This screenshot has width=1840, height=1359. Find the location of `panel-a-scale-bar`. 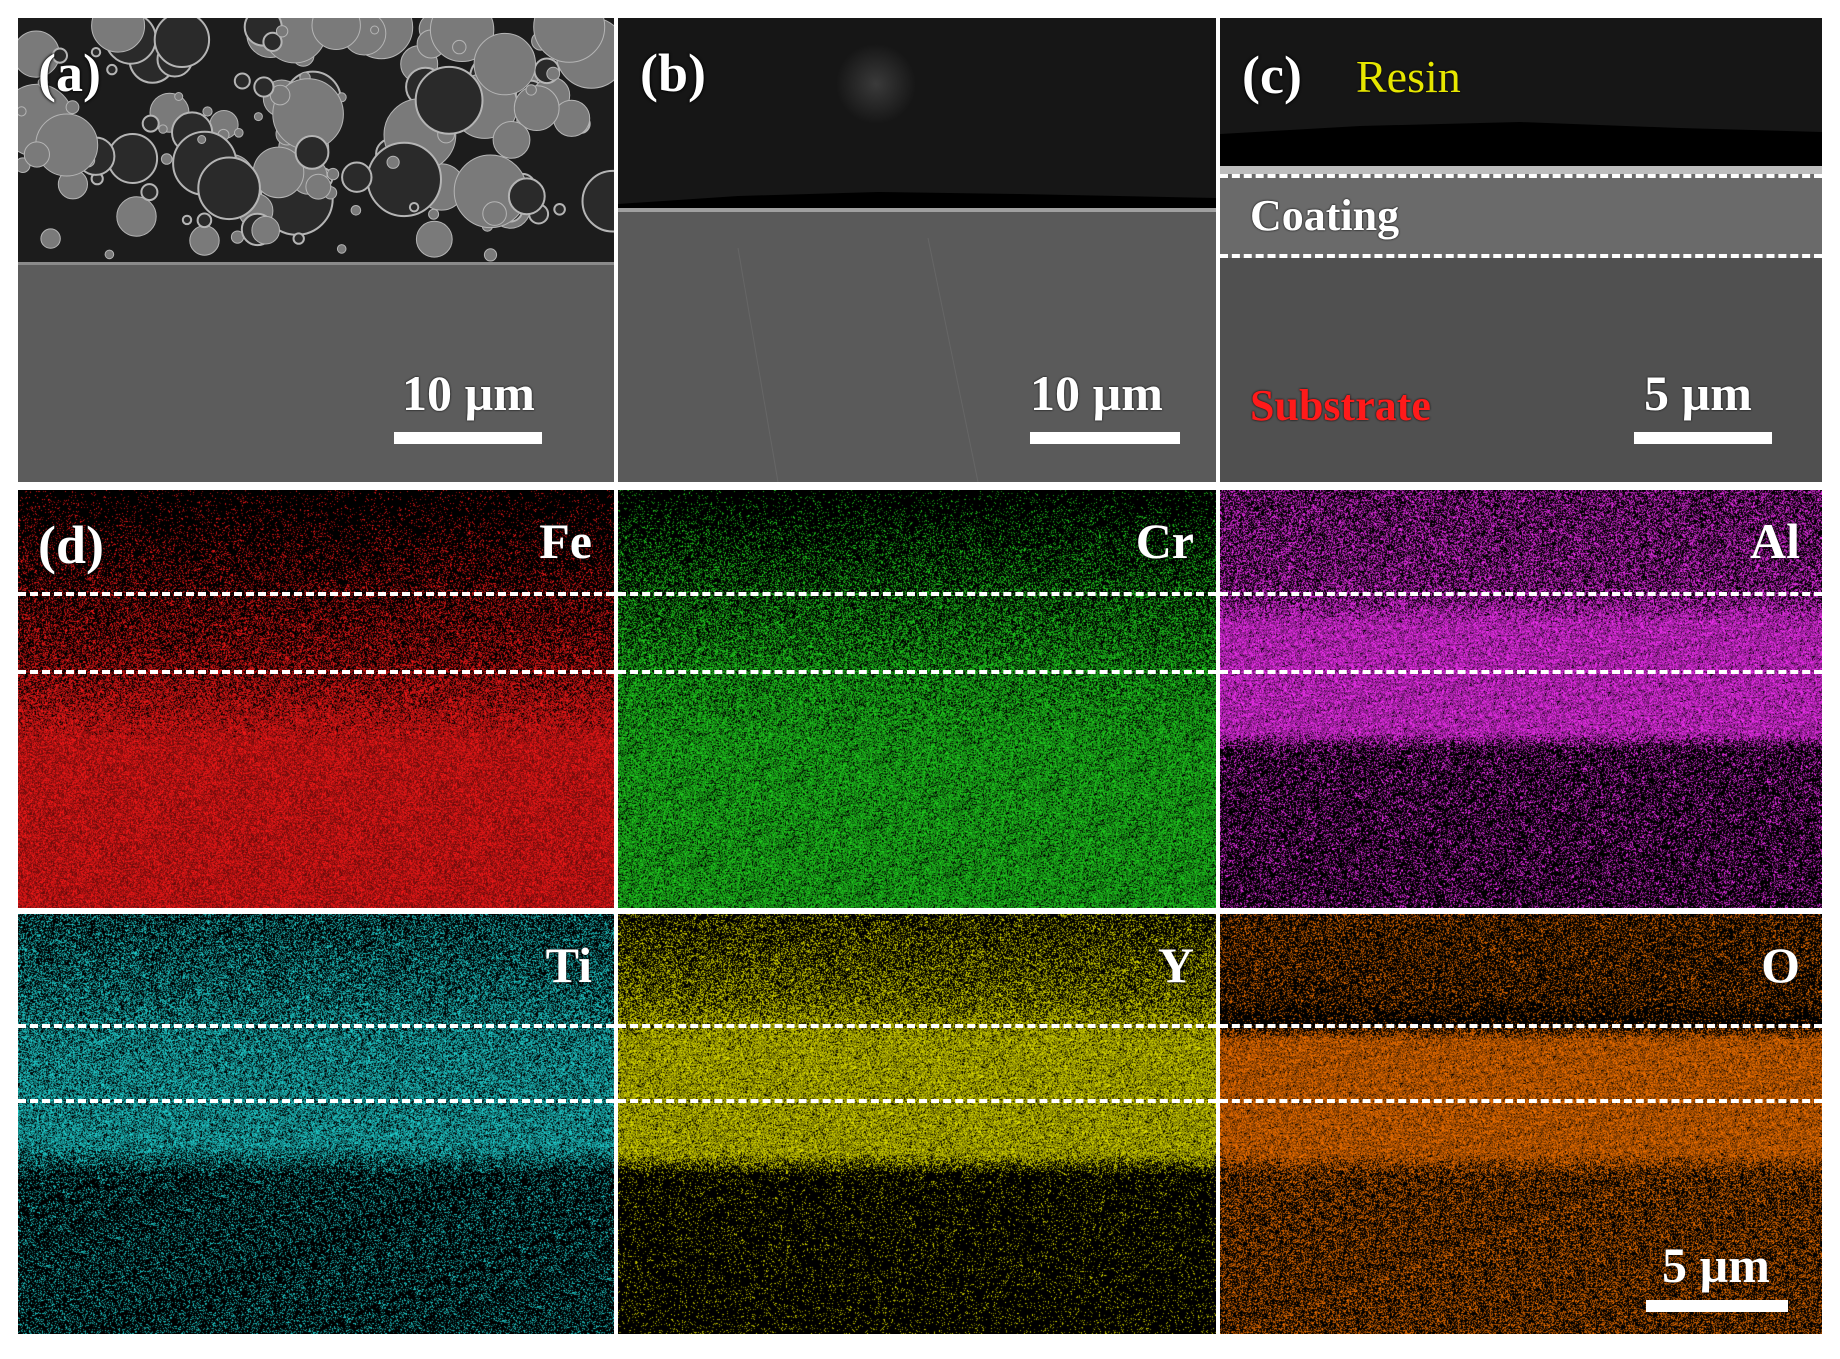

panel-a-scale-bar is located at coordinates (468, 438).